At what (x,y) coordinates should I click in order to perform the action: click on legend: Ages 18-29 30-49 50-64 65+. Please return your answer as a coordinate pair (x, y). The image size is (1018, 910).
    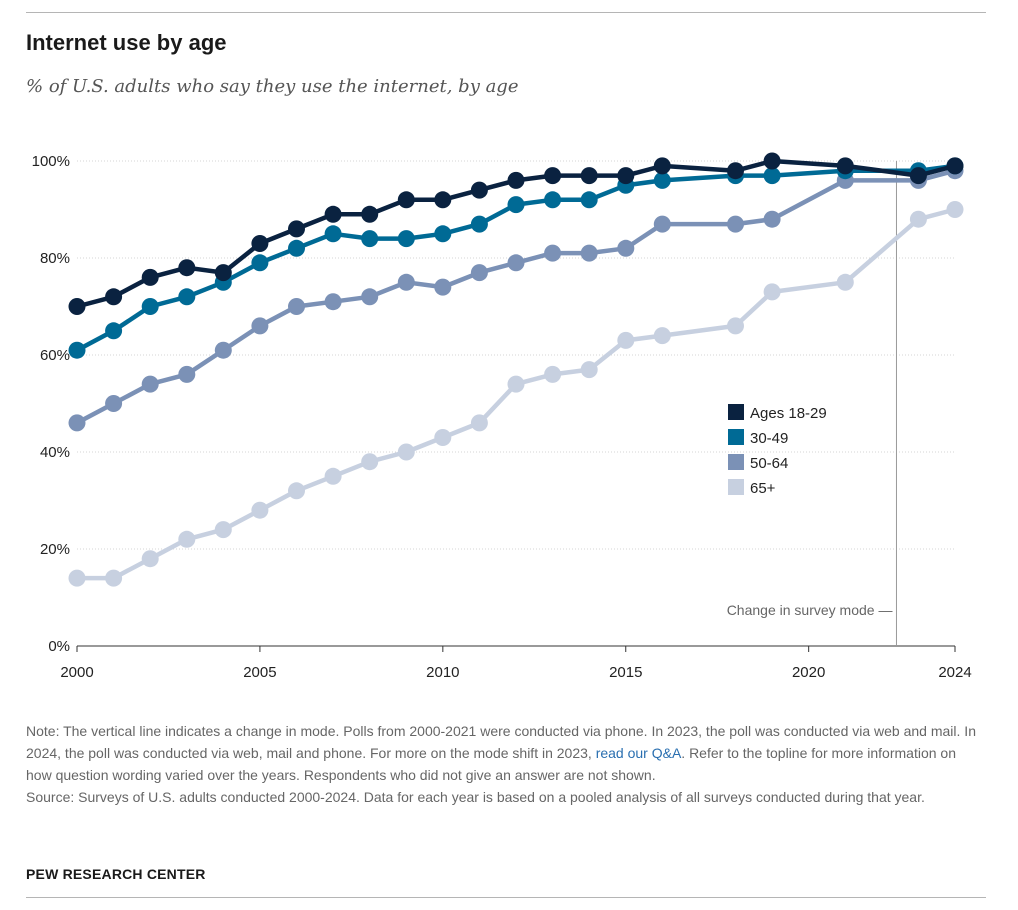
    Looking at the image, I should click on (777, 450).